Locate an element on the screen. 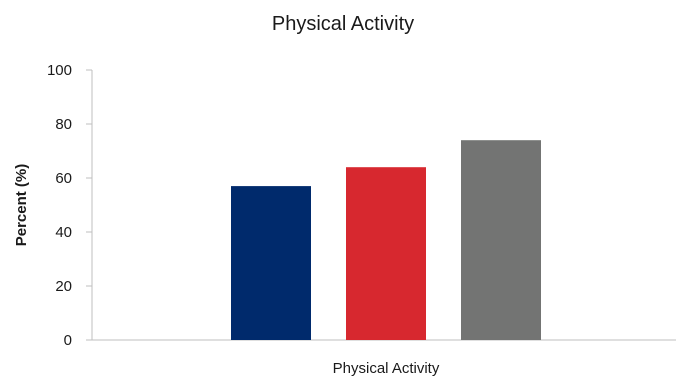 This screenshot has width=679, height=379. y-tick-label: 100 is located at coordinates (59, 70).